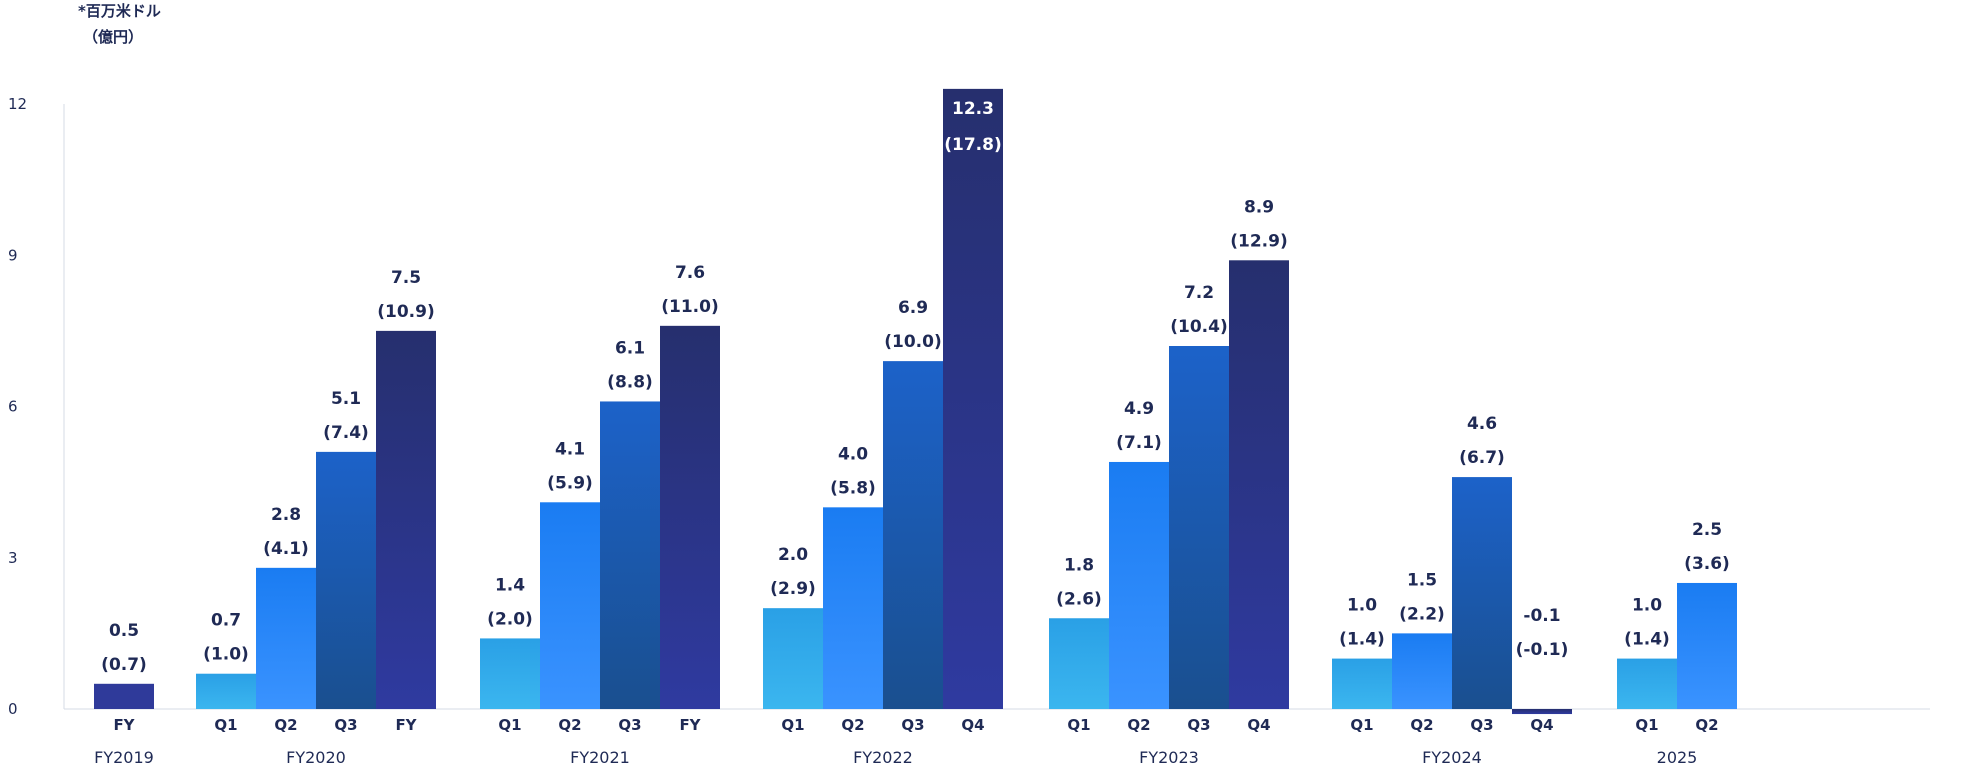 This screenshot has width=1985, height=772. Describe the element at coordinates (346, 399) in the screenshot. I see `value-label: 5.1` at that location.